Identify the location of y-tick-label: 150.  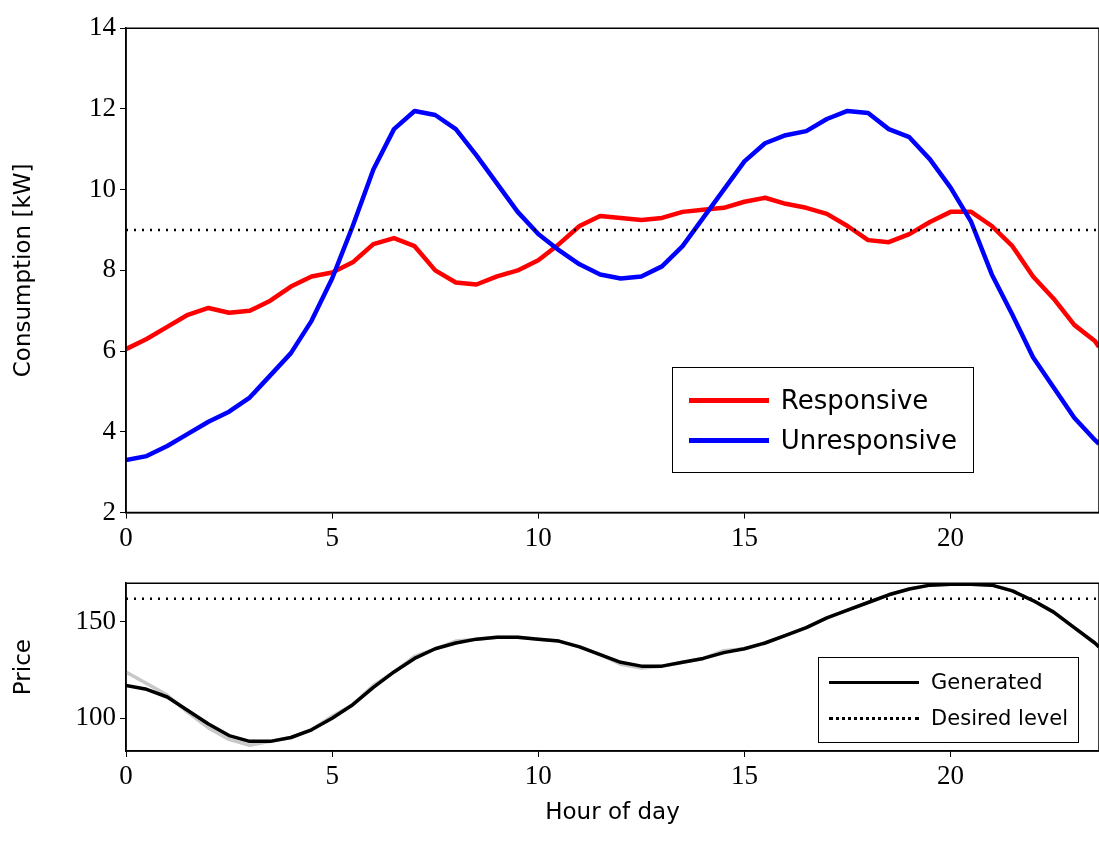
(95, 619).